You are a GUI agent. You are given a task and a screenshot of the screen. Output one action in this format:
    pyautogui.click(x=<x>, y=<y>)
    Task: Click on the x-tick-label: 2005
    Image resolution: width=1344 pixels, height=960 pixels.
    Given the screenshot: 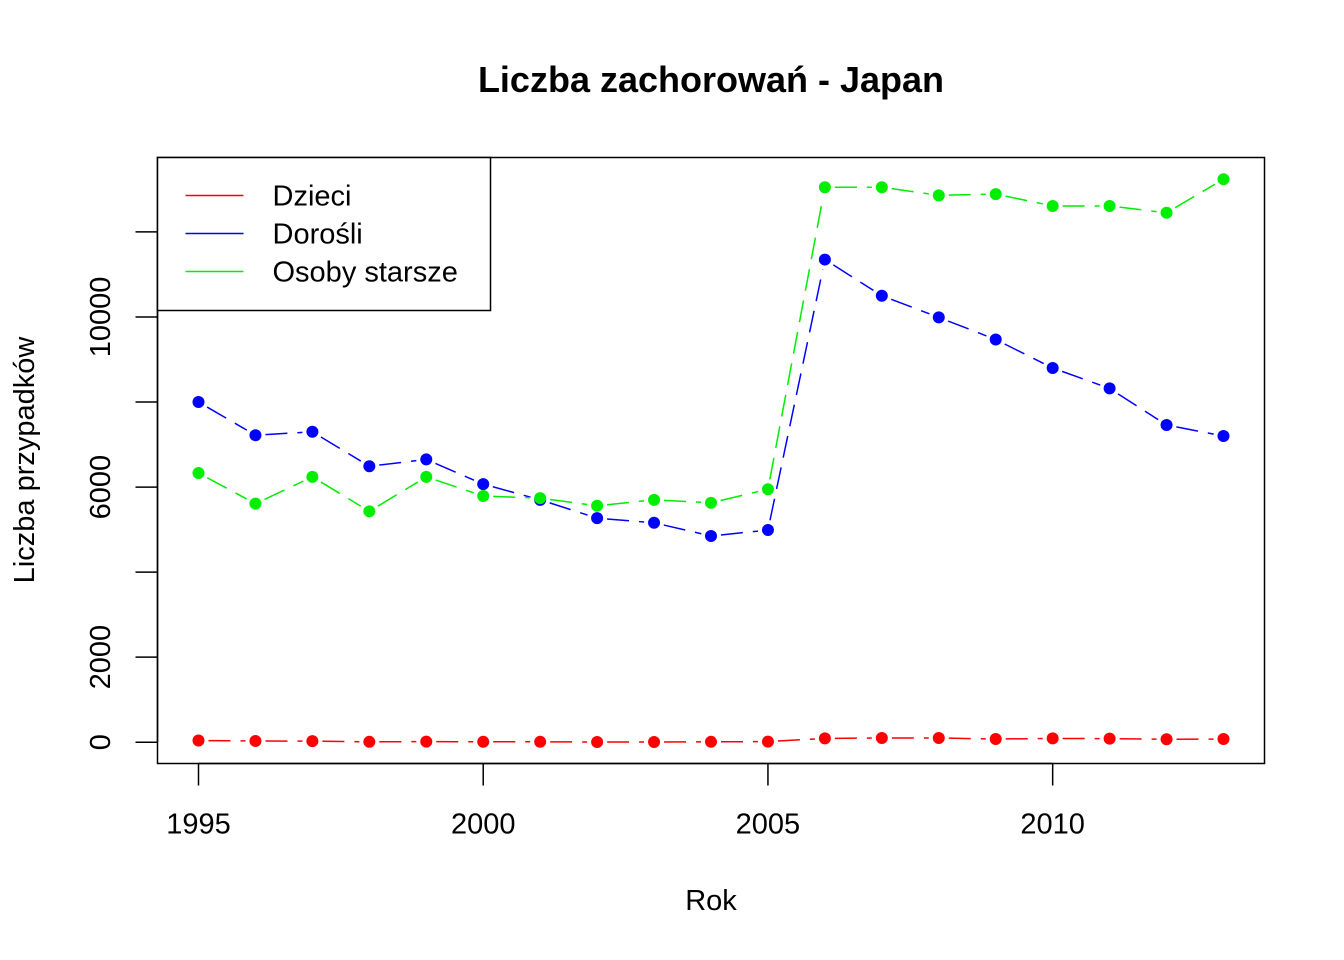 What is the action you would take?
    pyautogui.click(x=768, y=825)
    